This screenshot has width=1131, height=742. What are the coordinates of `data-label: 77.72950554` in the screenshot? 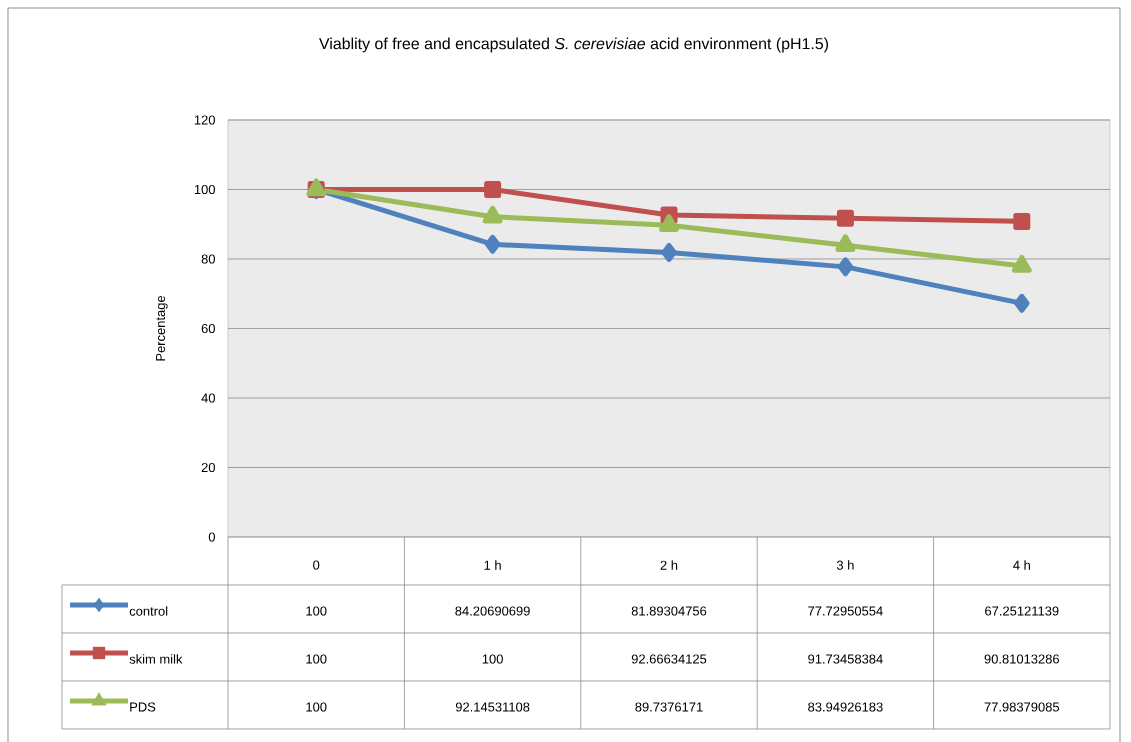 It's located at (845, 611).